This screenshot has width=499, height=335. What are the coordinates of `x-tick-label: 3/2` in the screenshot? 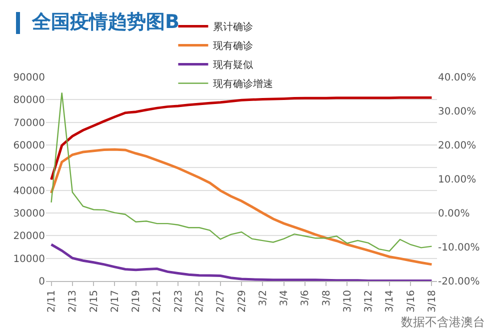 It's located at (263, 298).